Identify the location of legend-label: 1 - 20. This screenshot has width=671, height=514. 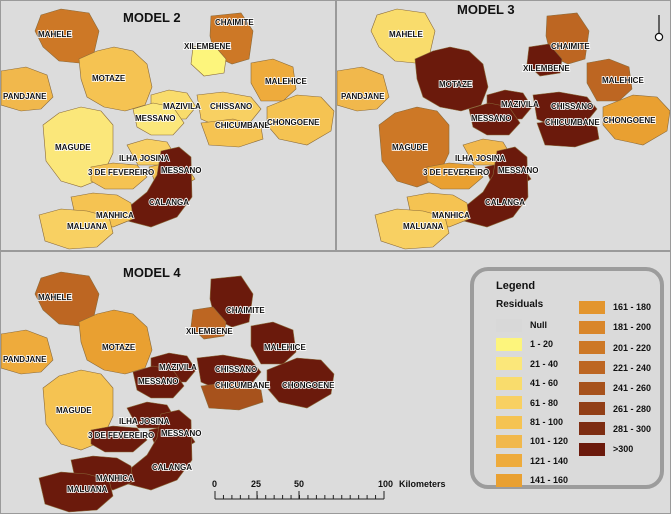
(542, 344).